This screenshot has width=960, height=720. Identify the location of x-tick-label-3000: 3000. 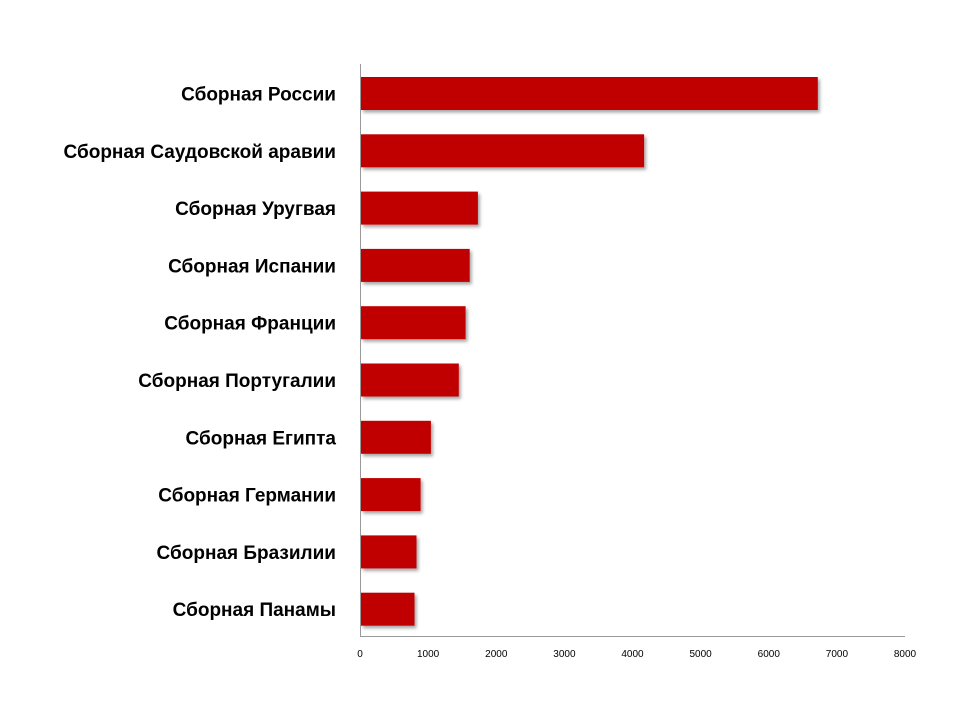
(564, 654).